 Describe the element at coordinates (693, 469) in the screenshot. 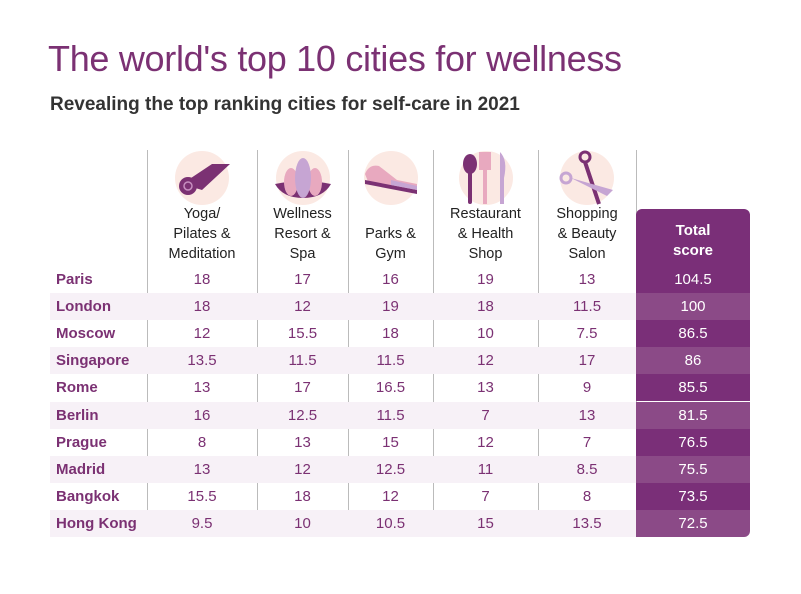

I see `total-score-cell: 75.5` at that location.